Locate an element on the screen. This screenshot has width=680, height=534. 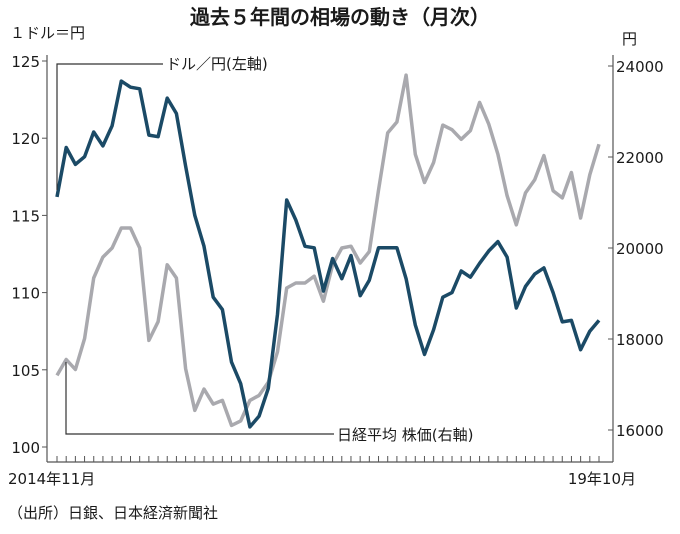
left-tick-label: 120 is located at coordinates (25, 139).